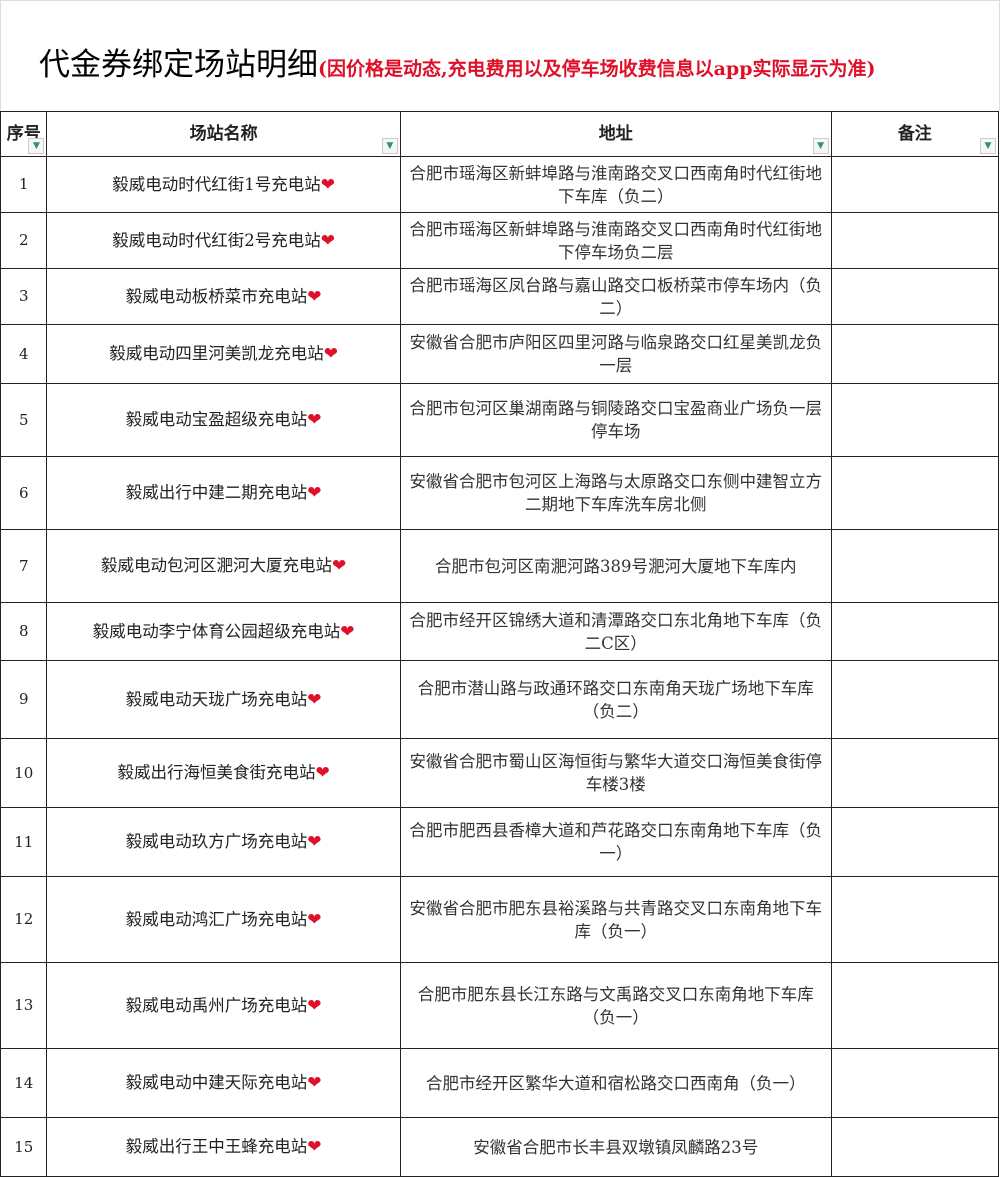 Image resolution: width=1000 pixels, height=1177 pixels. Describe the element at coordinates (24, 699) in the screenshot. I see `row-number: 9` at that location.